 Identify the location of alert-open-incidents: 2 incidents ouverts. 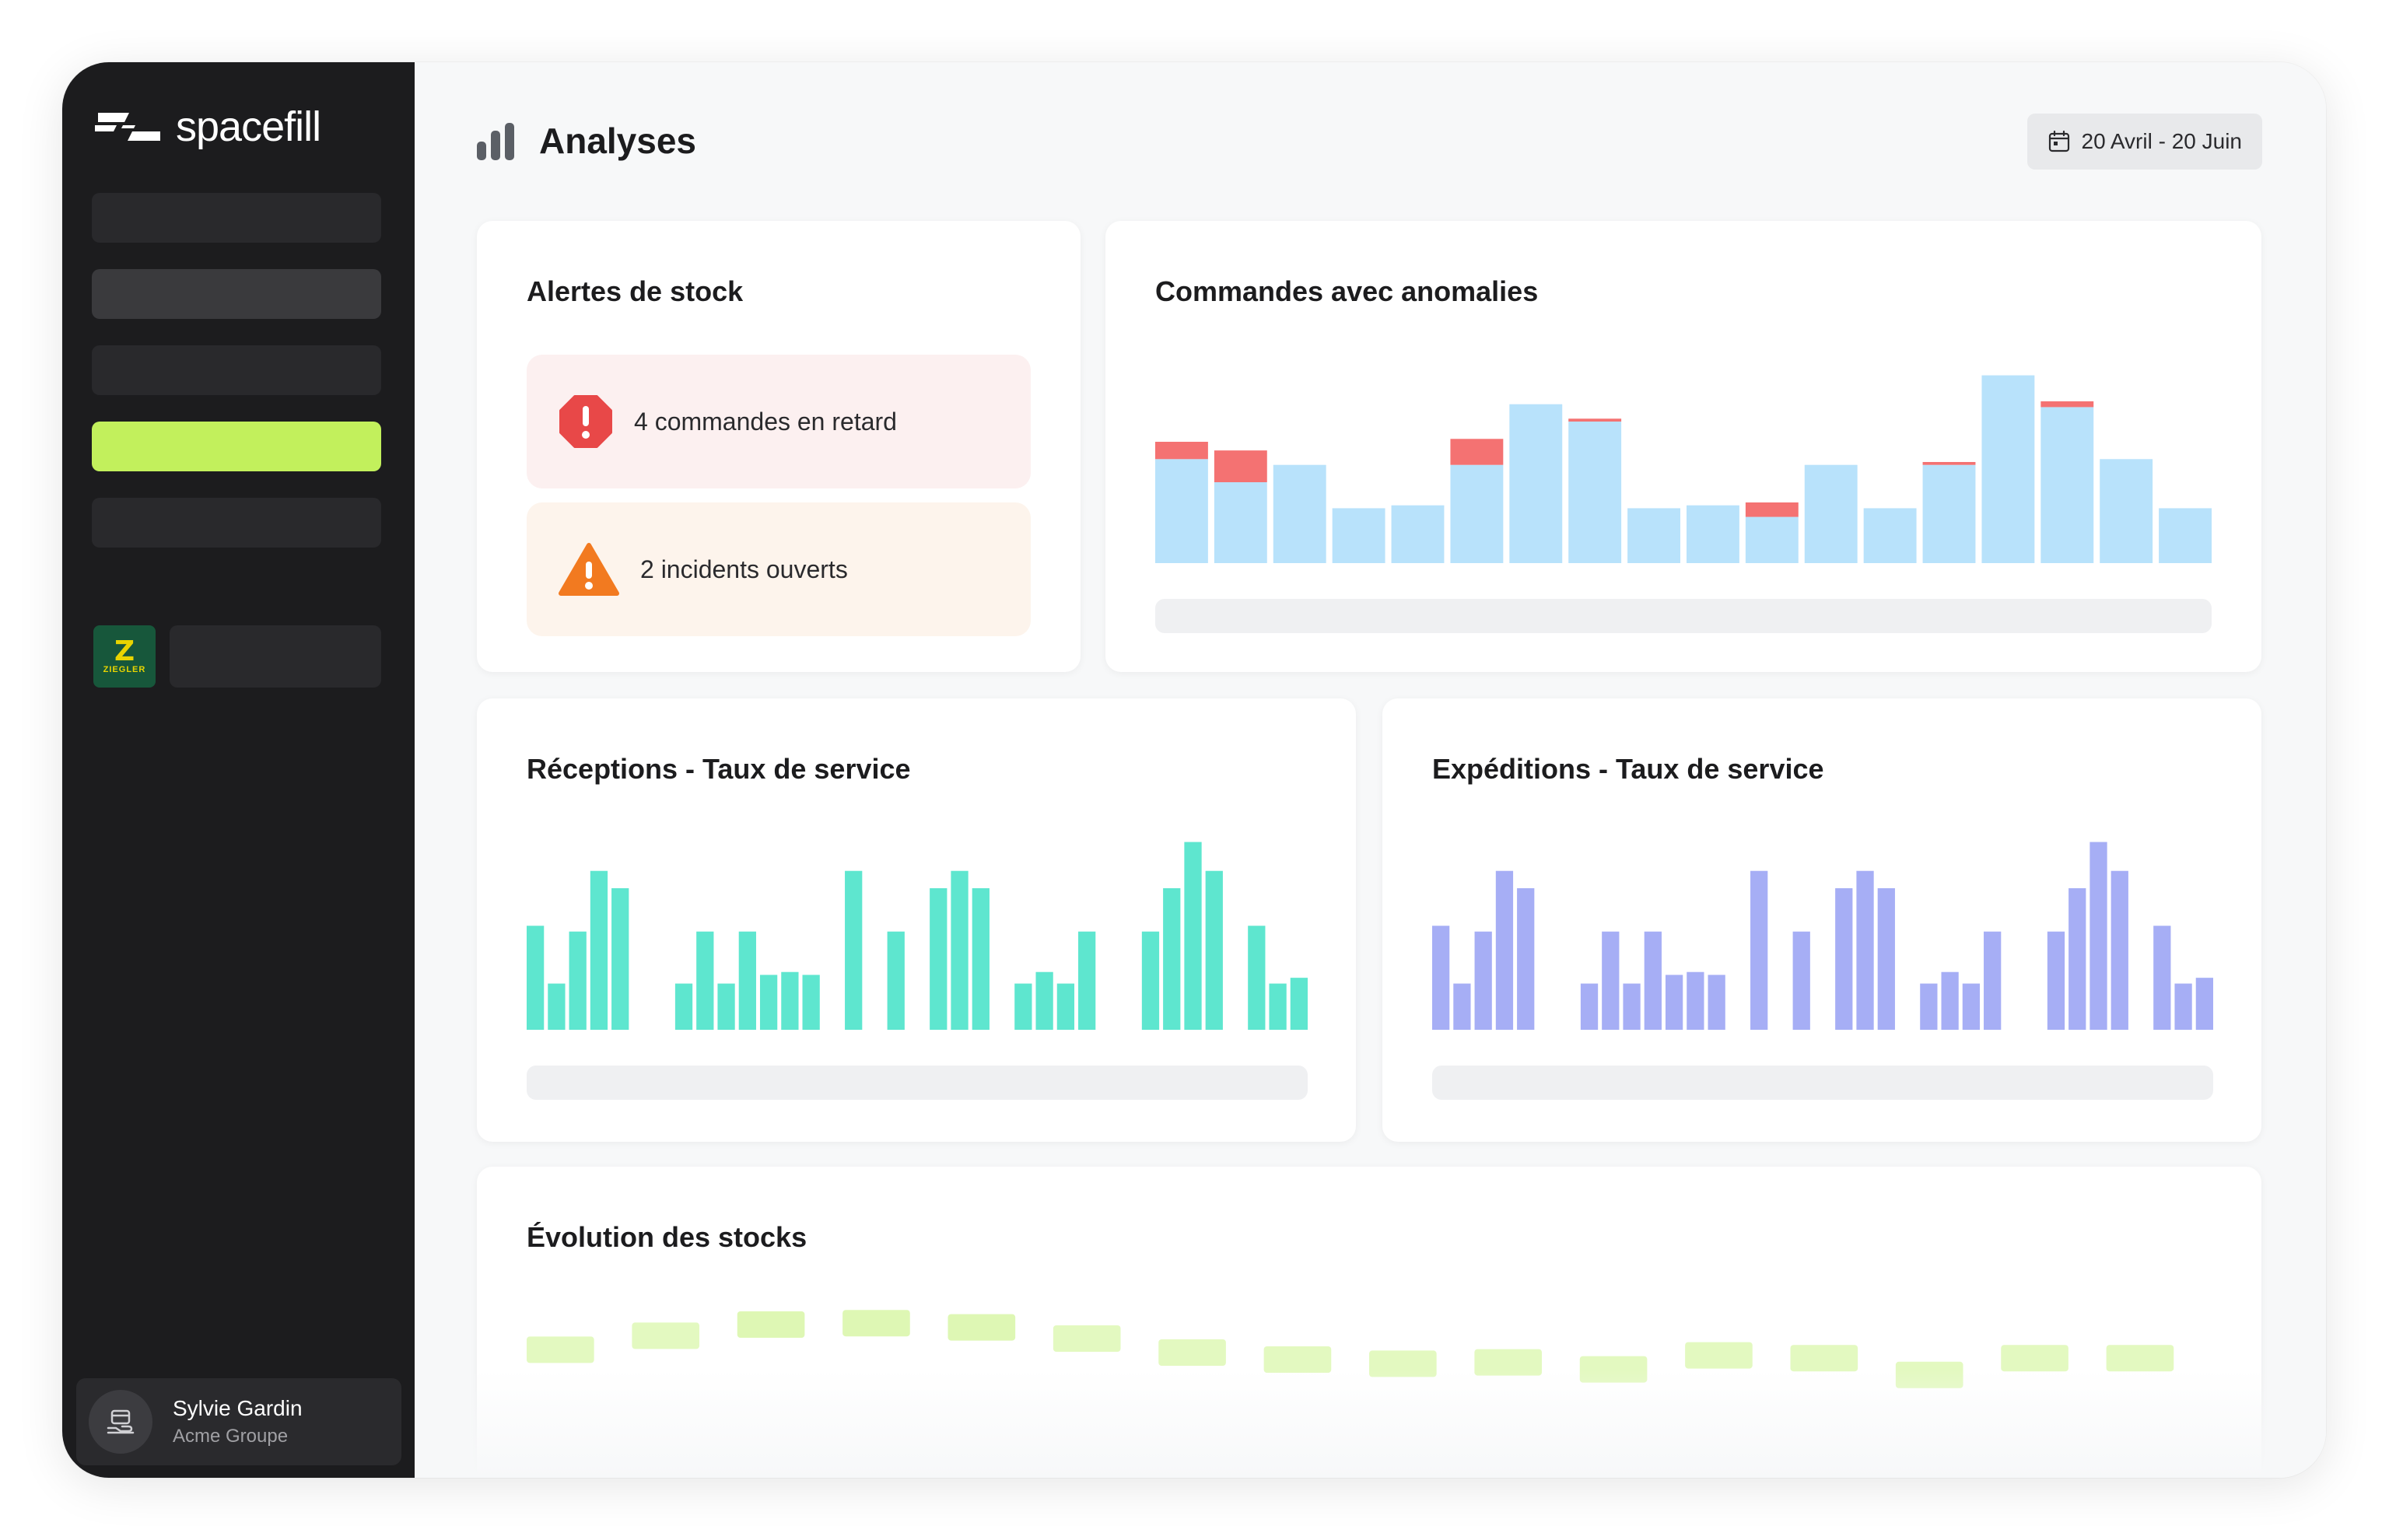
(779, 569).